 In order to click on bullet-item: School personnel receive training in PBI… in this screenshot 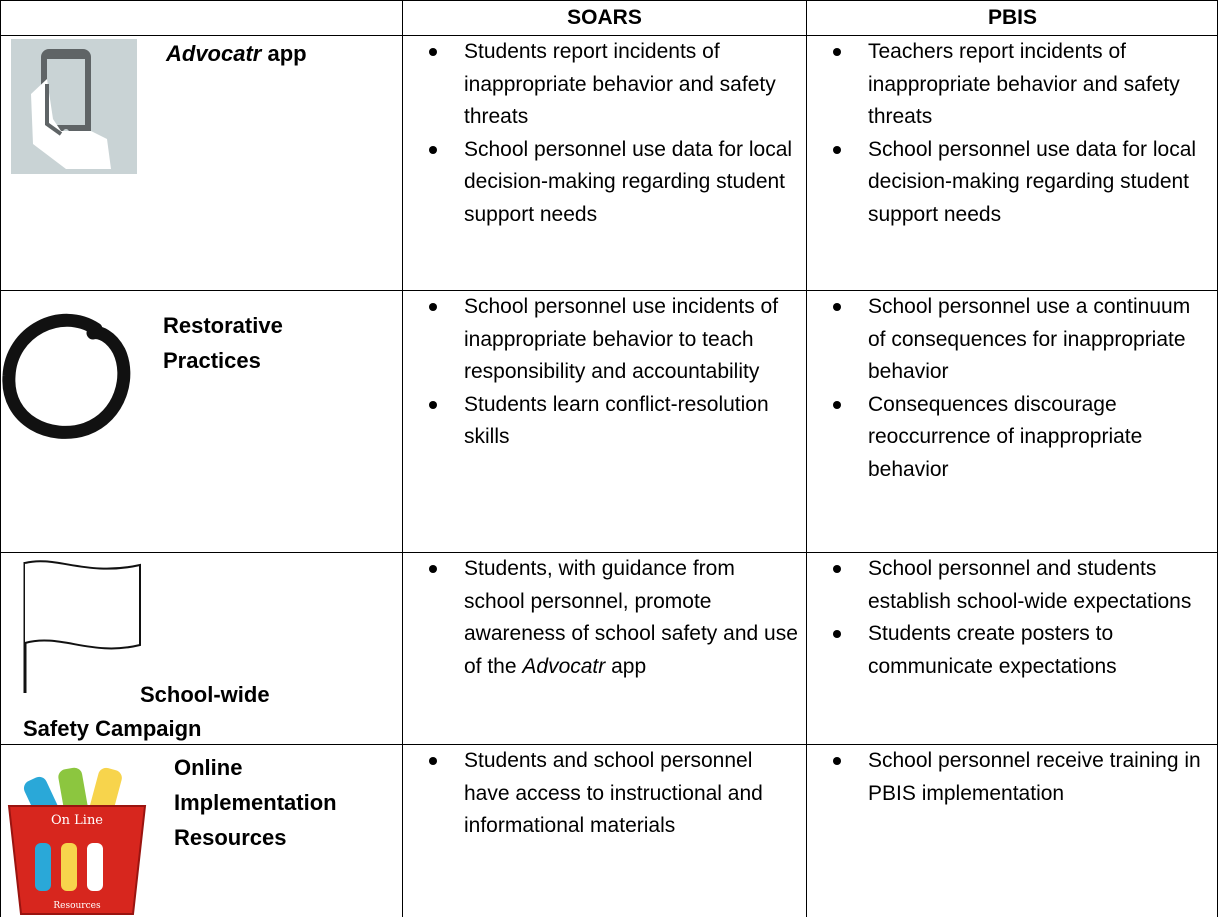, I will do `click(1012, 777)`.